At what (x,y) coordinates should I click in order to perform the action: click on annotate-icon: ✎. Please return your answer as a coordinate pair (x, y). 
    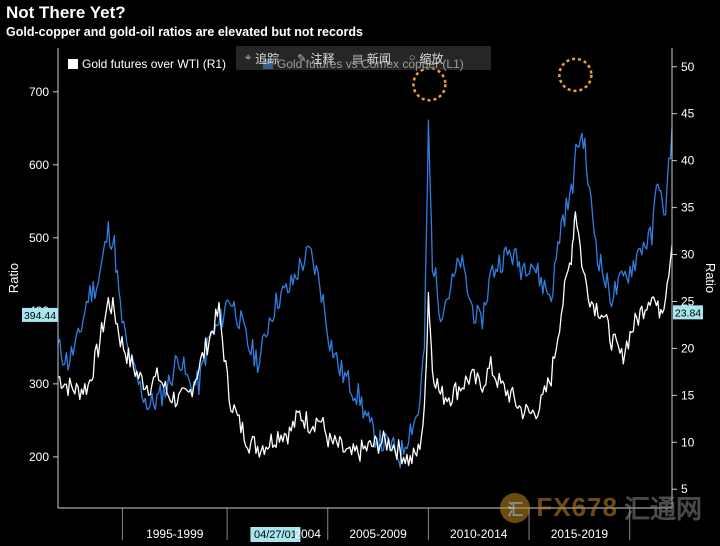
    Looking at the image, I should click on (302, 58).